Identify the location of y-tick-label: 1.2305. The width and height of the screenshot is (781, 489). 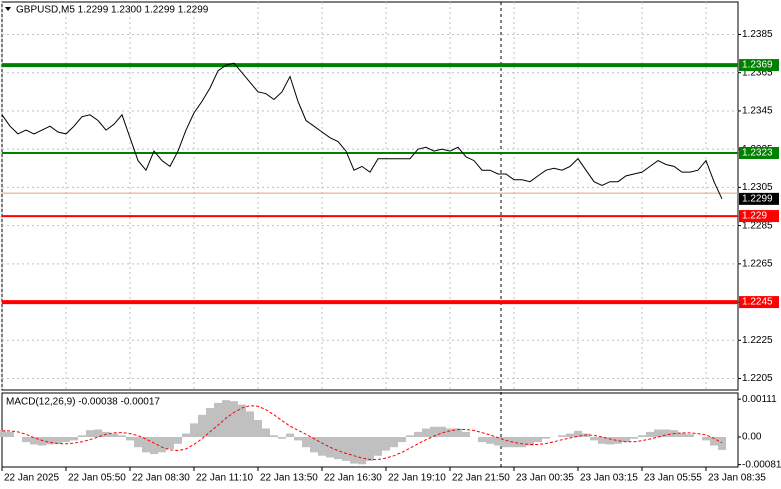
(757, 187).